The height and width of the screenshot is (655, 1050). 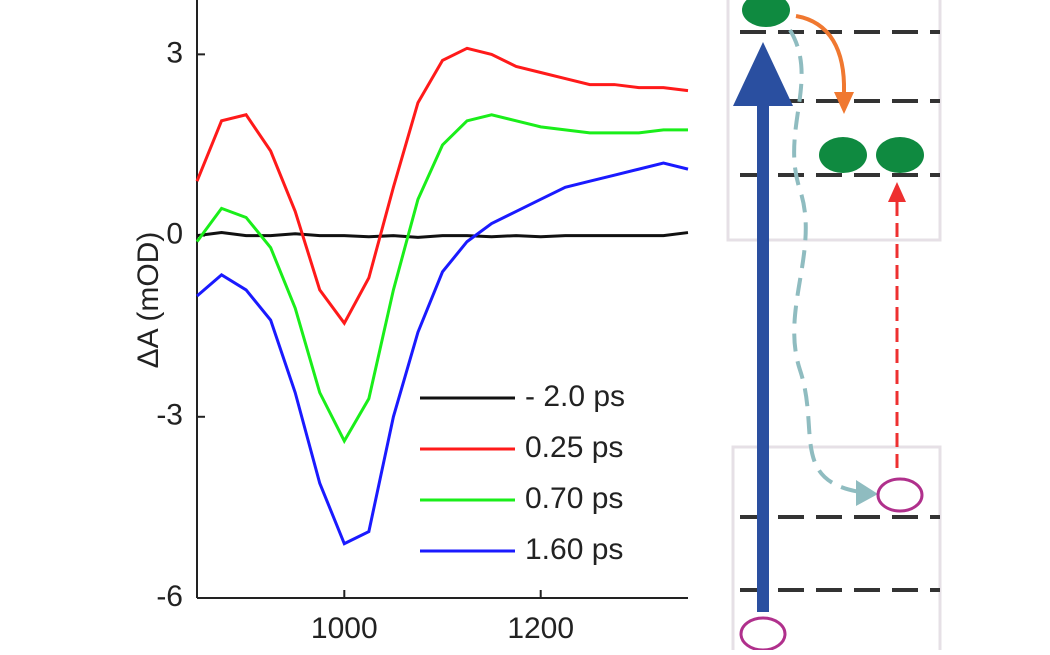 I want to click on y-tick-label: 3, so click(x=174, y=52).